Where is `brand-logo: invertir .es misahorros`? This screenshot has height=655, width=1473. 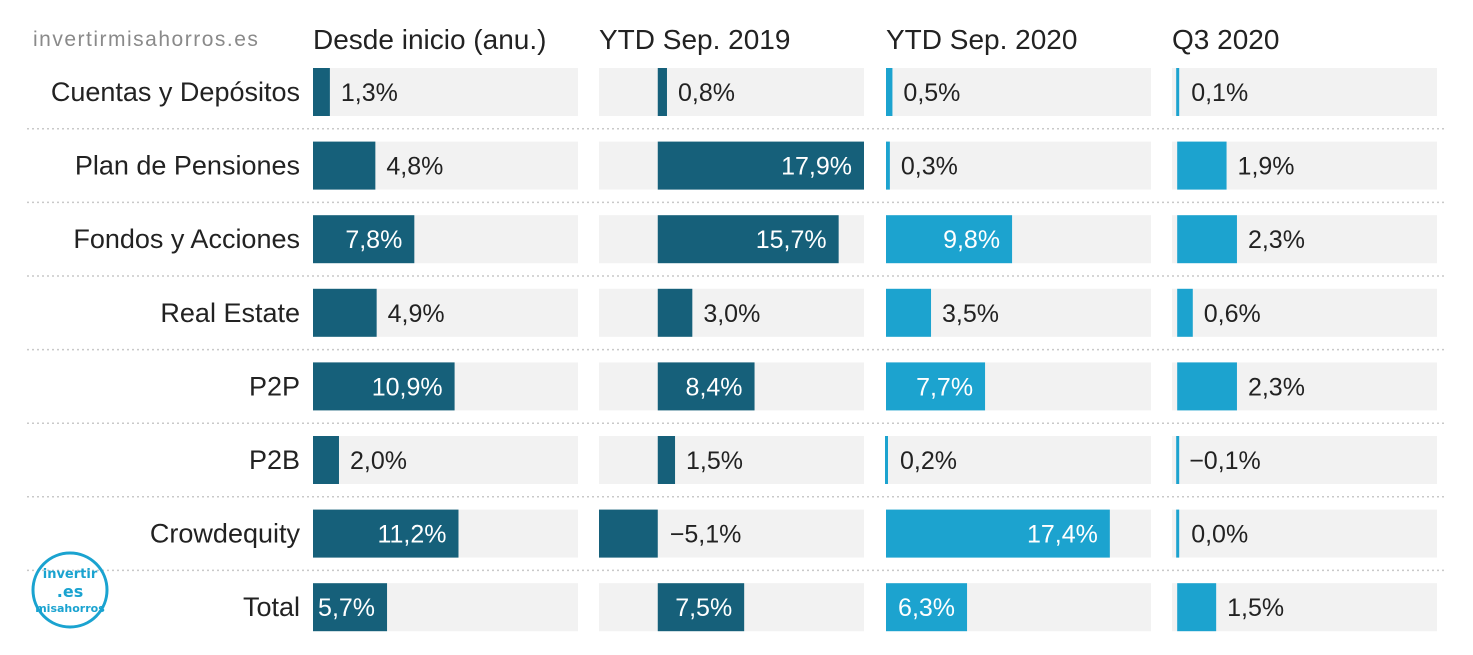 brand-logo: invertir .es misahorros is located at coordinates (70, 590).